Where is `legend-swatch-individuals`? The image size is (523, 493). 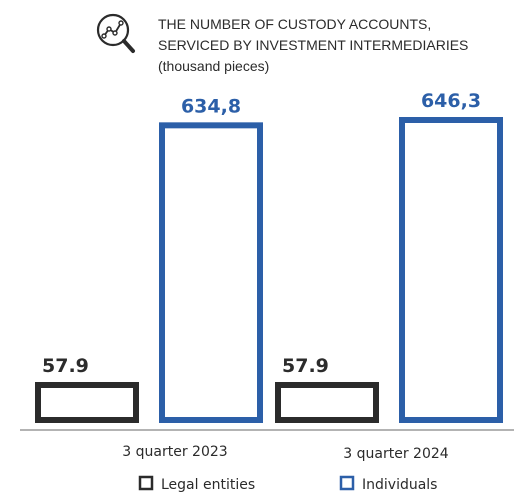 legend-swatch-individuals is located at coordinates (347, 483).